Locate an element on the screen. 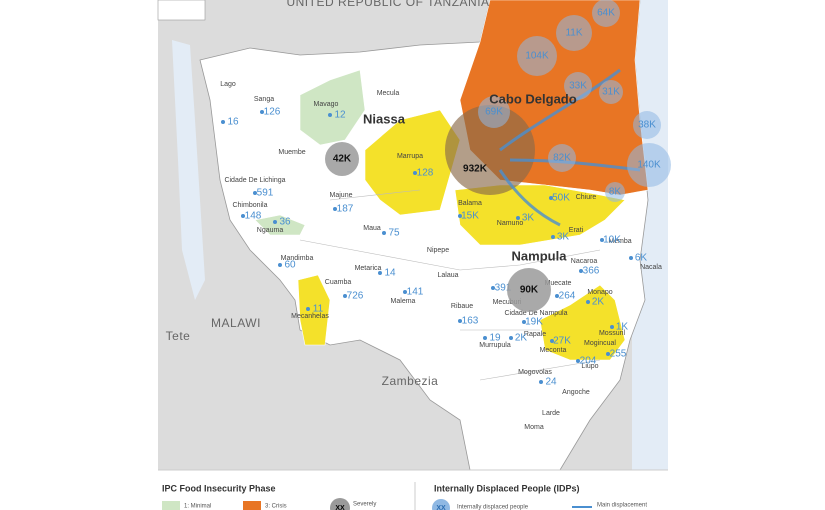  province-idp: 90K is located at coordinates (529, 290).